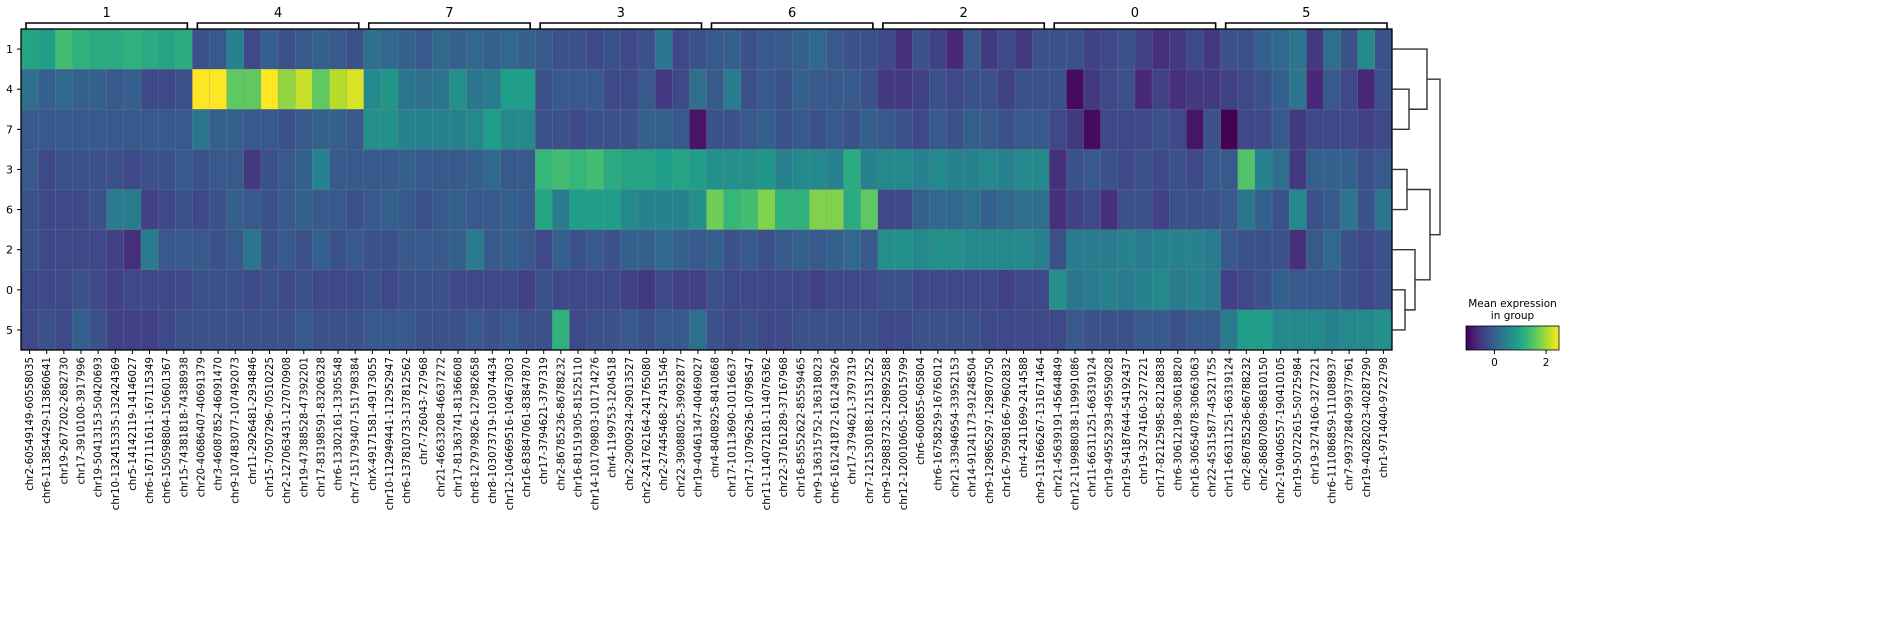 Image resolution: width=1897 pixels, height=619 pixels. What do you see at coordinates (1213, 427) in the screenshot?
I see `column-label: chr22-45315877-45321755` at bounding box center [1213, 427].